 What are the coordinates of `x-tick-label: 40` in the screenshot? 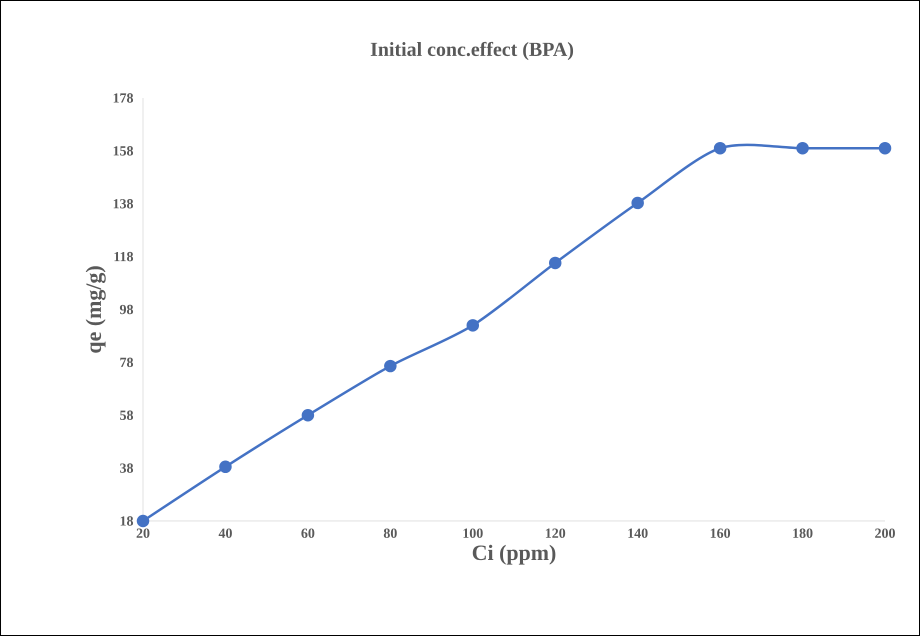 It's located at (225, 533).